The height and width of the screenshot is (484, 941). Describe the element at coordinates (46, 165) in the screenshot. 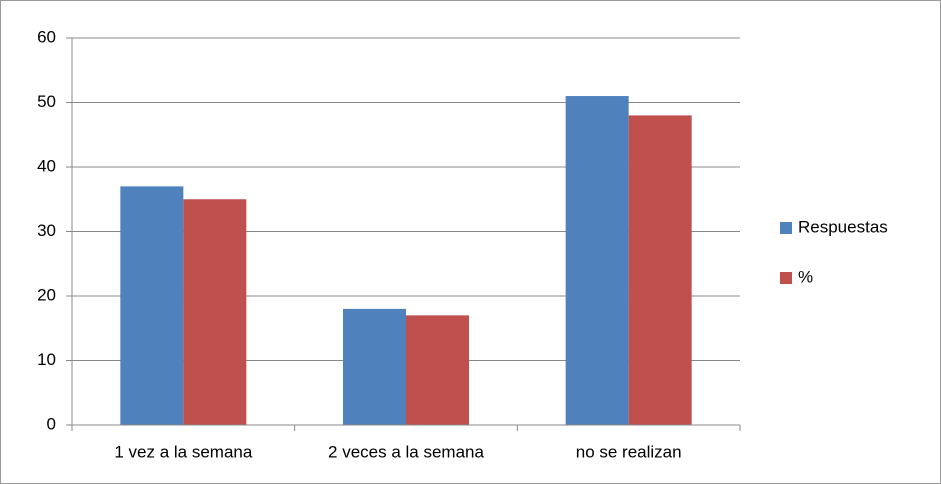

I see `y-tick-label: 40` at that location.